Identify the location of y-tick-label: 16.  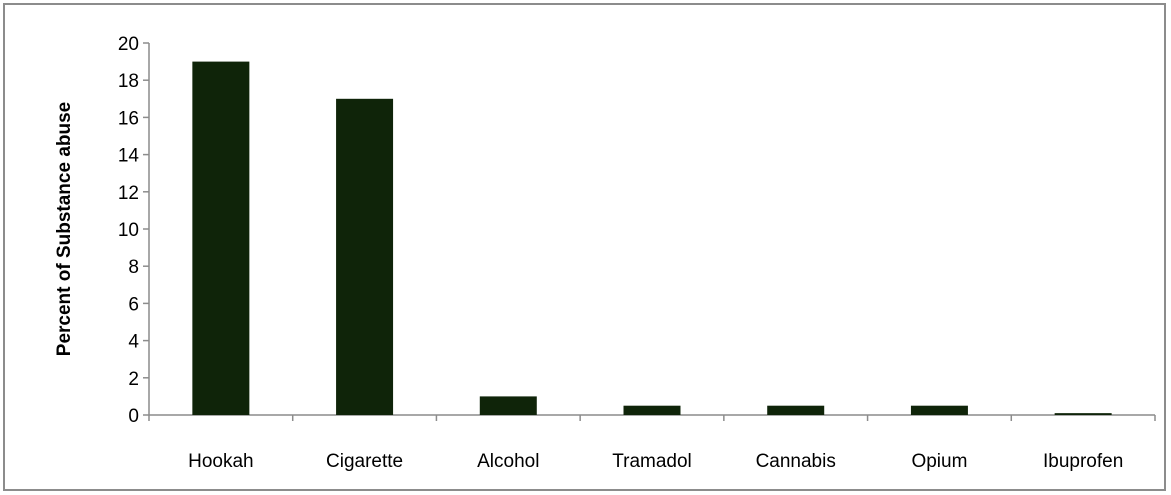
(128, 118).